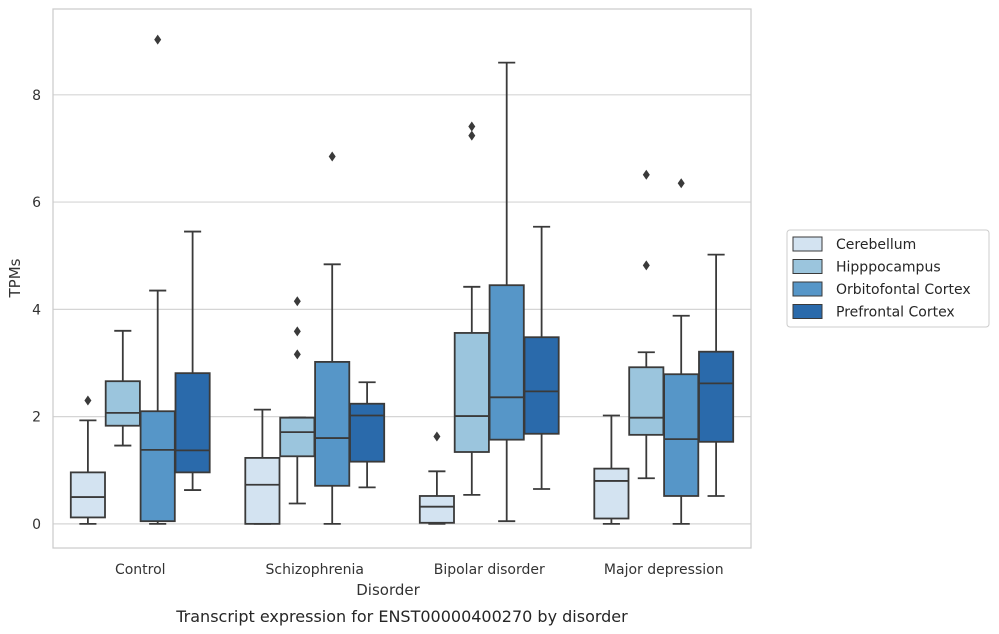 The image size is (999, 634). Describe the element at coordinates (388, 590) in the screenshot. I see `x-axis-label: Disorder` at that location.